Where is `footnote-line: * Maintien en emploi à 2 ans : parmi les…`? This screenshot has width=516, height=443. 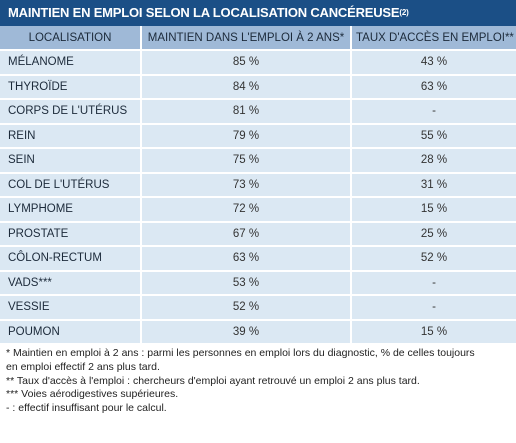 footnote-line: * Maintien en emploi à 2 ans : parmi les… is located at coordinates (240, 353).